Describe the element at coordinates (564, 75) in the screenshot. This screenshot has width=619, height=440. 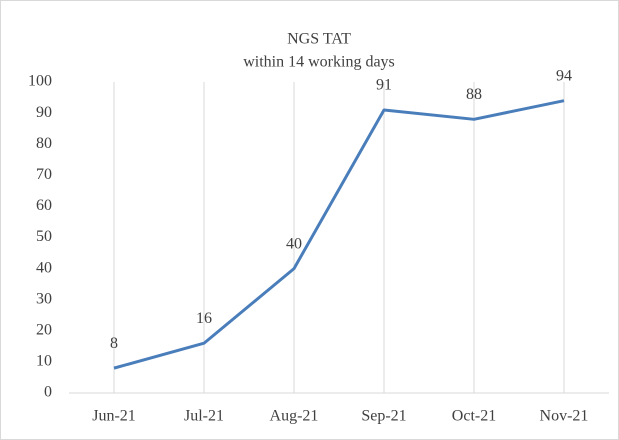
I see `data-label: 94` at that location.